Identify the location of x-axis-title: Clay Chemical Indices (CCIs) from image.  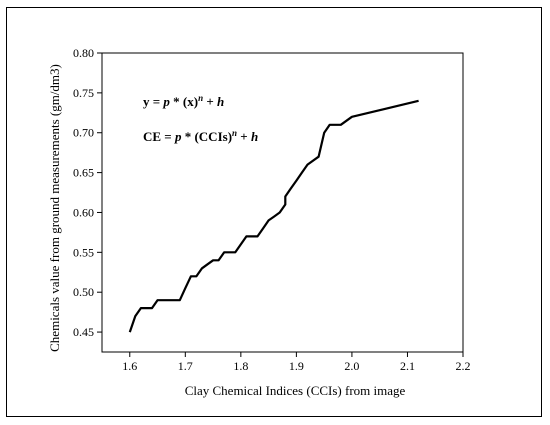
(295, 390).